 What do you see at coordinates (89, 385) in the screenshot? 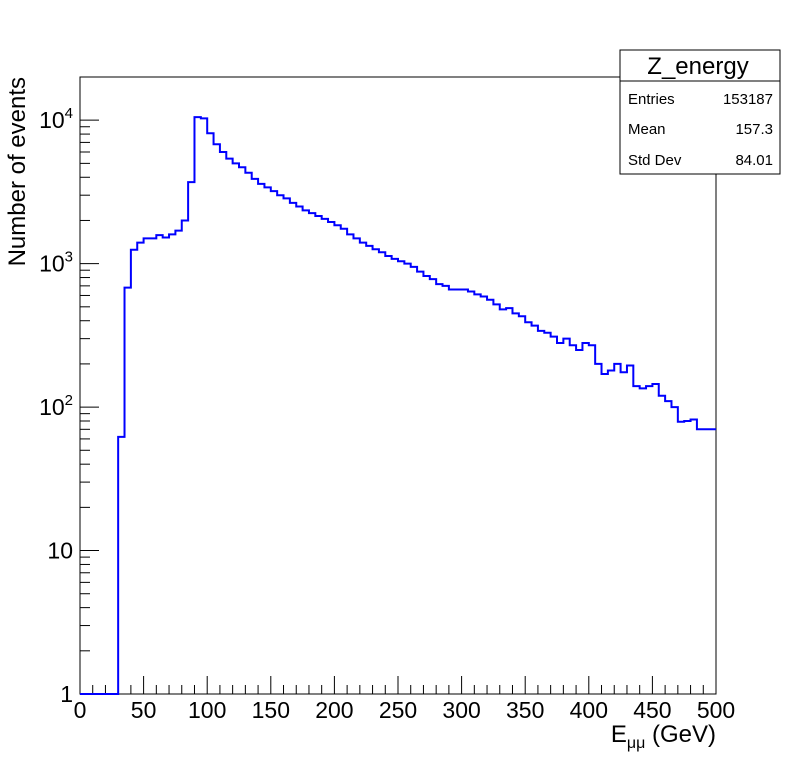
I see `y-axis-ticks` at bounding box center [89, 385].